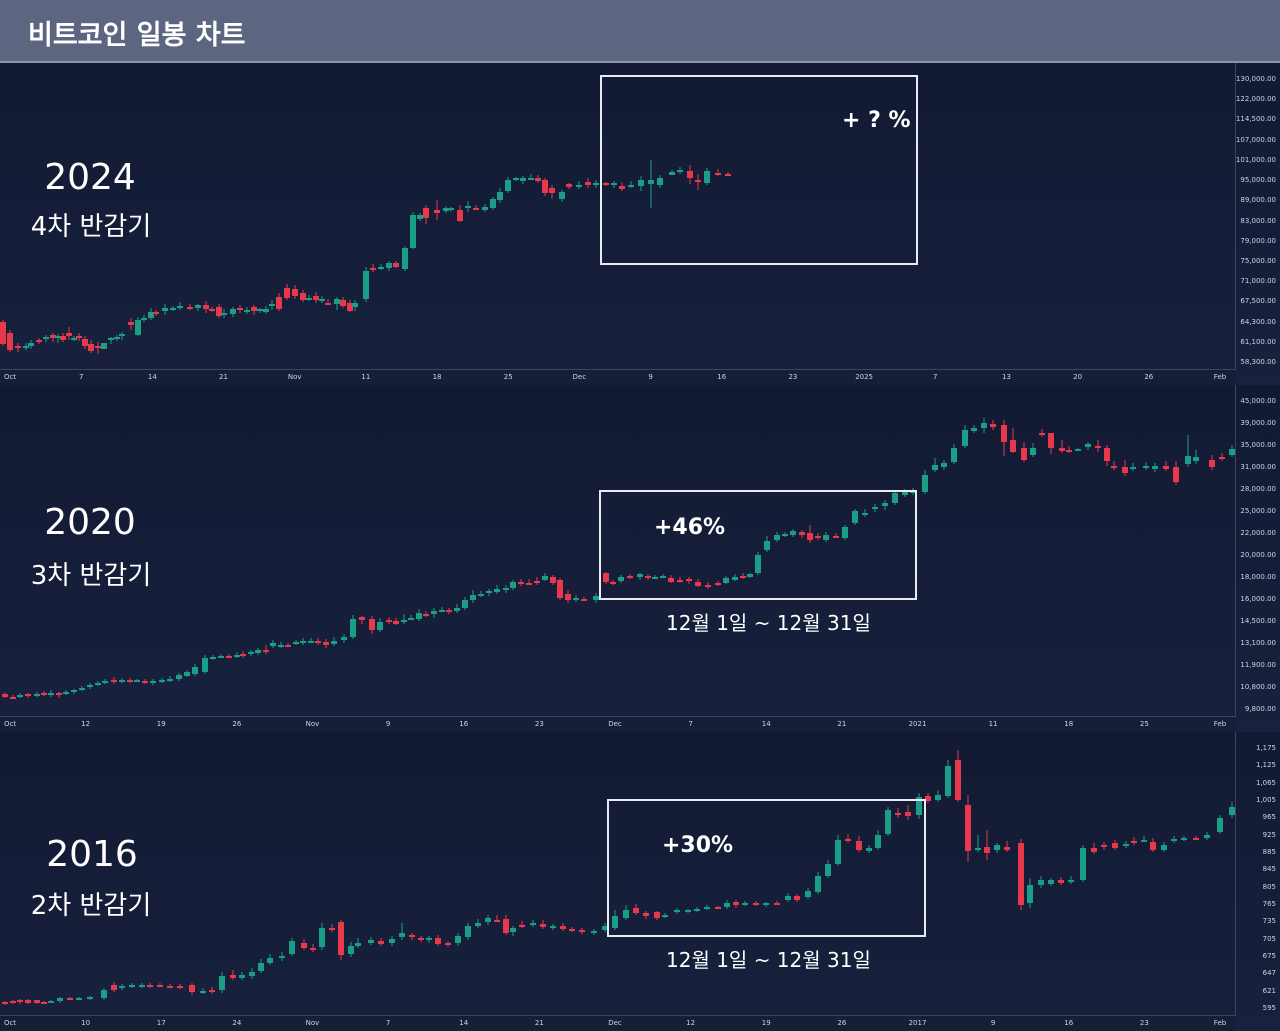 The image size is (1280, 1031). I want to click on x-tick-label: 9, so click(388, 724).